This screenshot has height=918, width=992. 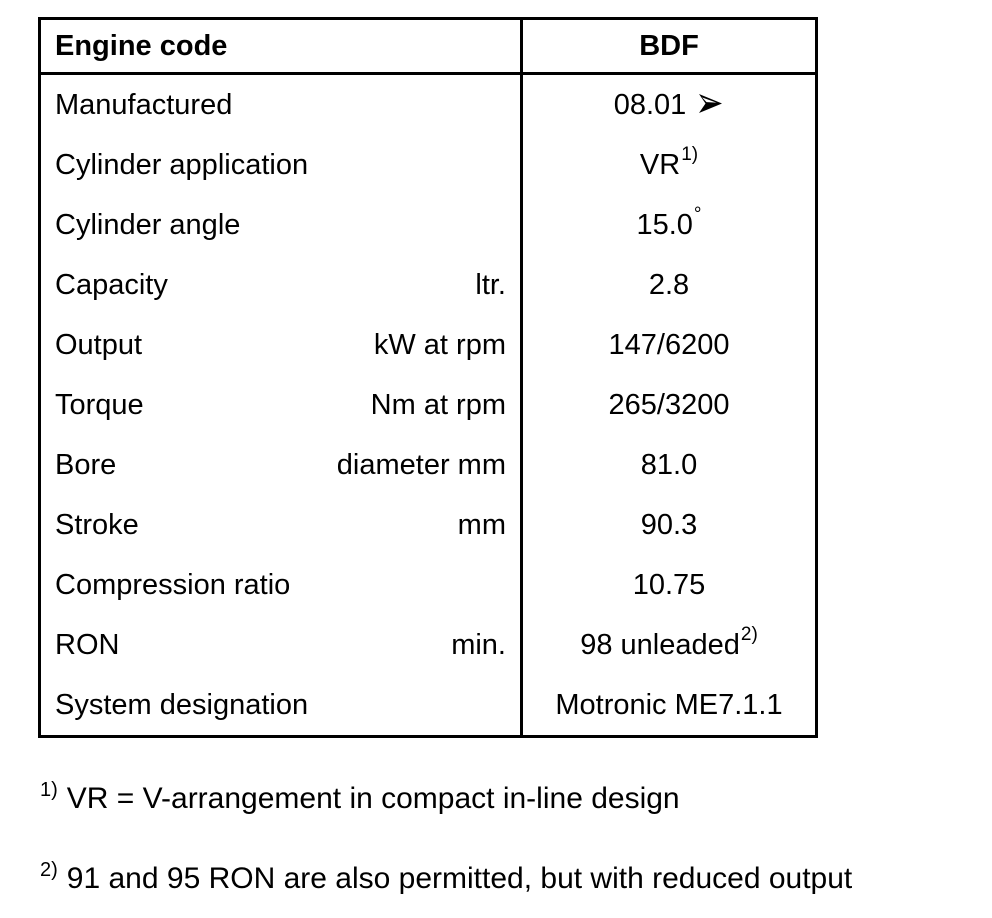 What do you see at coordinates (690, 154) in the screenshot?
I see `value-superscript: 1)` at bounding box center [690, 154].